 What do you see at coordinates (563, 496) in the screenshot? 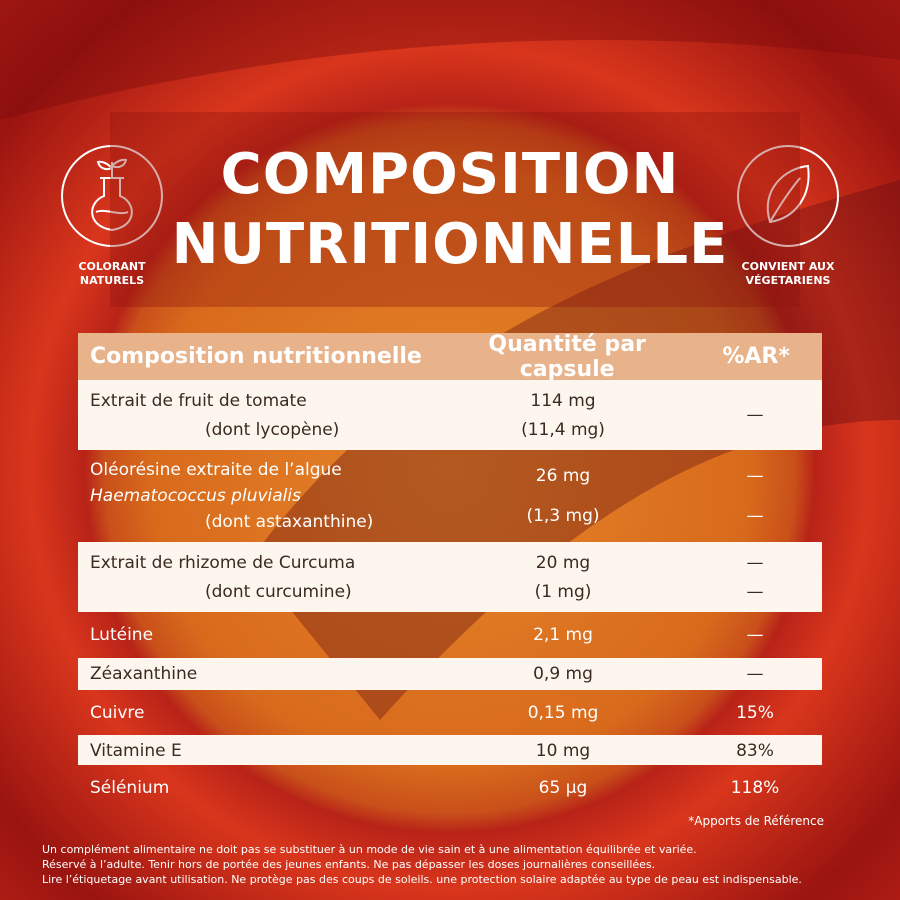
I see `table-cell: 26 mg (1,3 mg)` at bounding box center [563, 496].